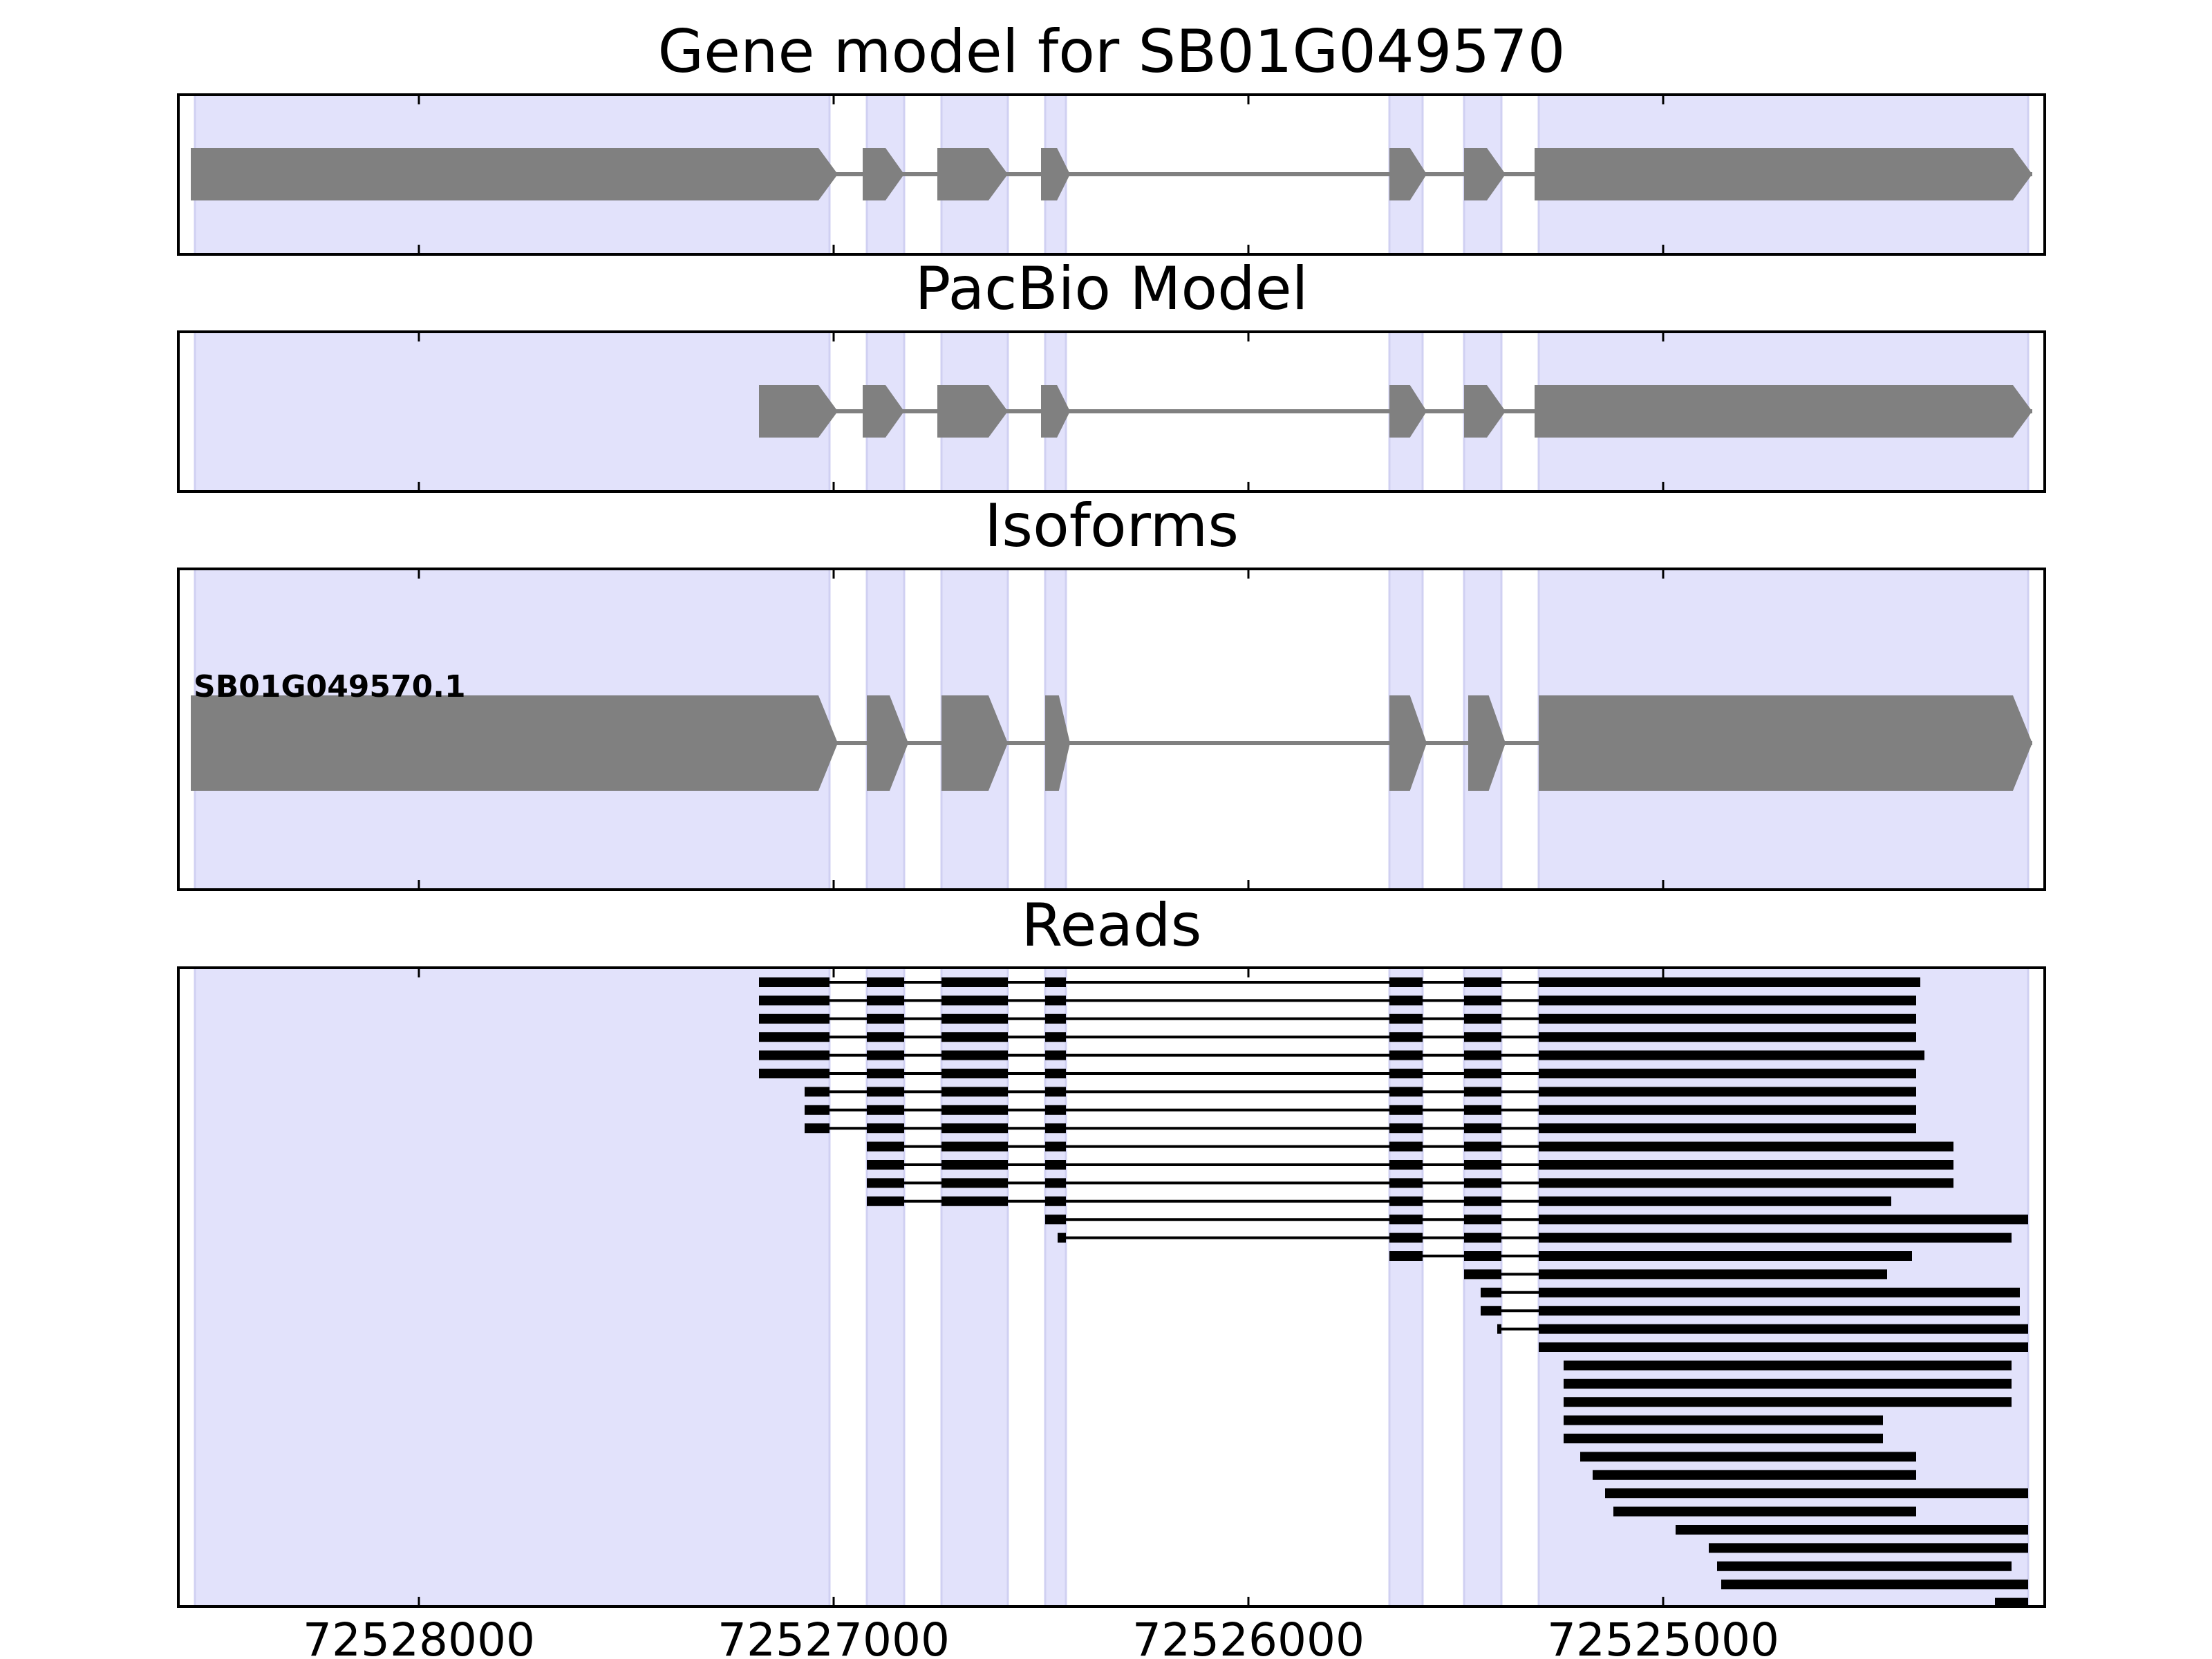  Describe the element at coordinates (419, 1636) in the screenshot. I see `x-tick-label: 72528000` at that location.